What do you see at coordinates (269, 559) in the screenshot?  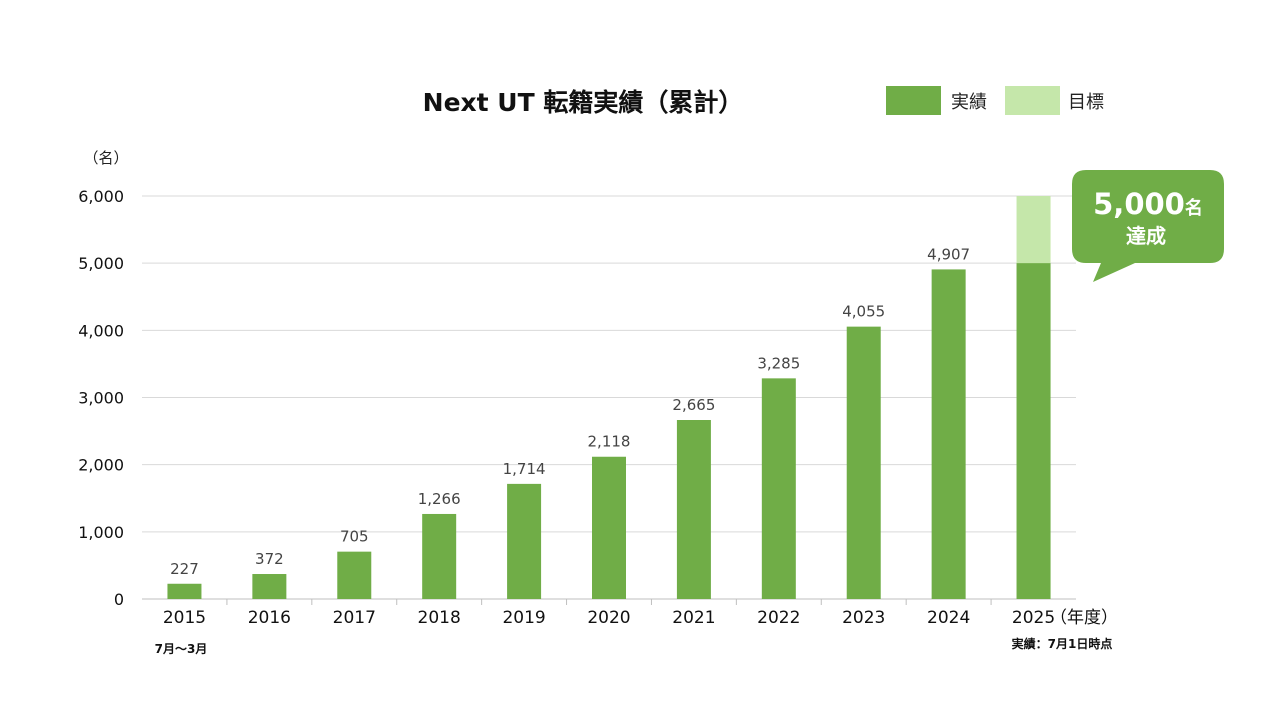 I see `bar-value-label: 372` at bounding box center [269, 559].